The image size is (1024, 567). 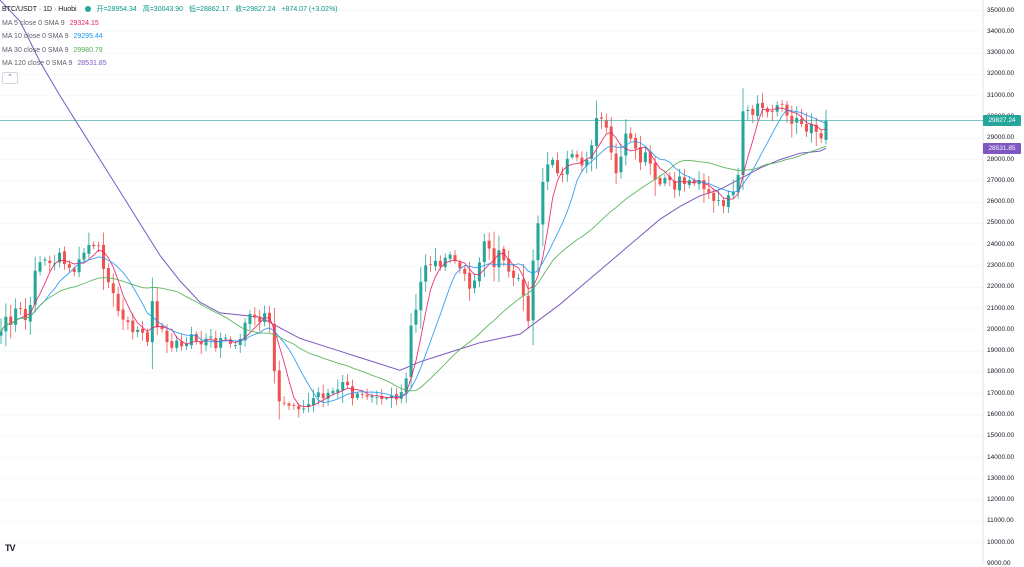 I want to click on chevron-up-icon: ⌃, so click(x=10, y=77).